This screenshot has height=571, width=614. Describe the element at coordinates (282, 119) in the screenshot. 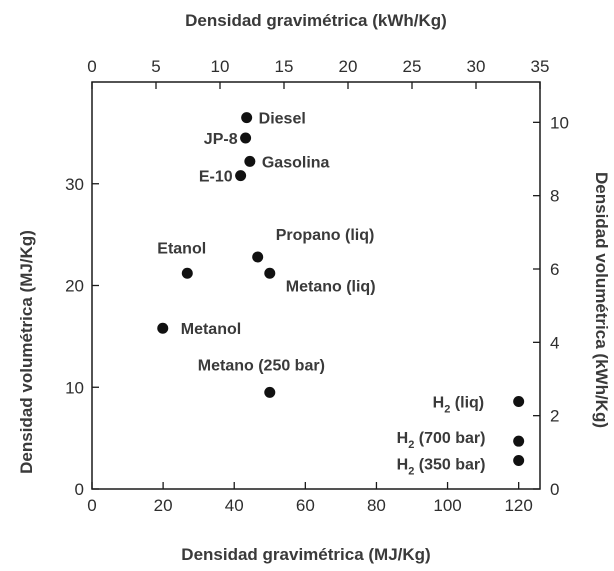

I see `point-label: Diesel` at that location.